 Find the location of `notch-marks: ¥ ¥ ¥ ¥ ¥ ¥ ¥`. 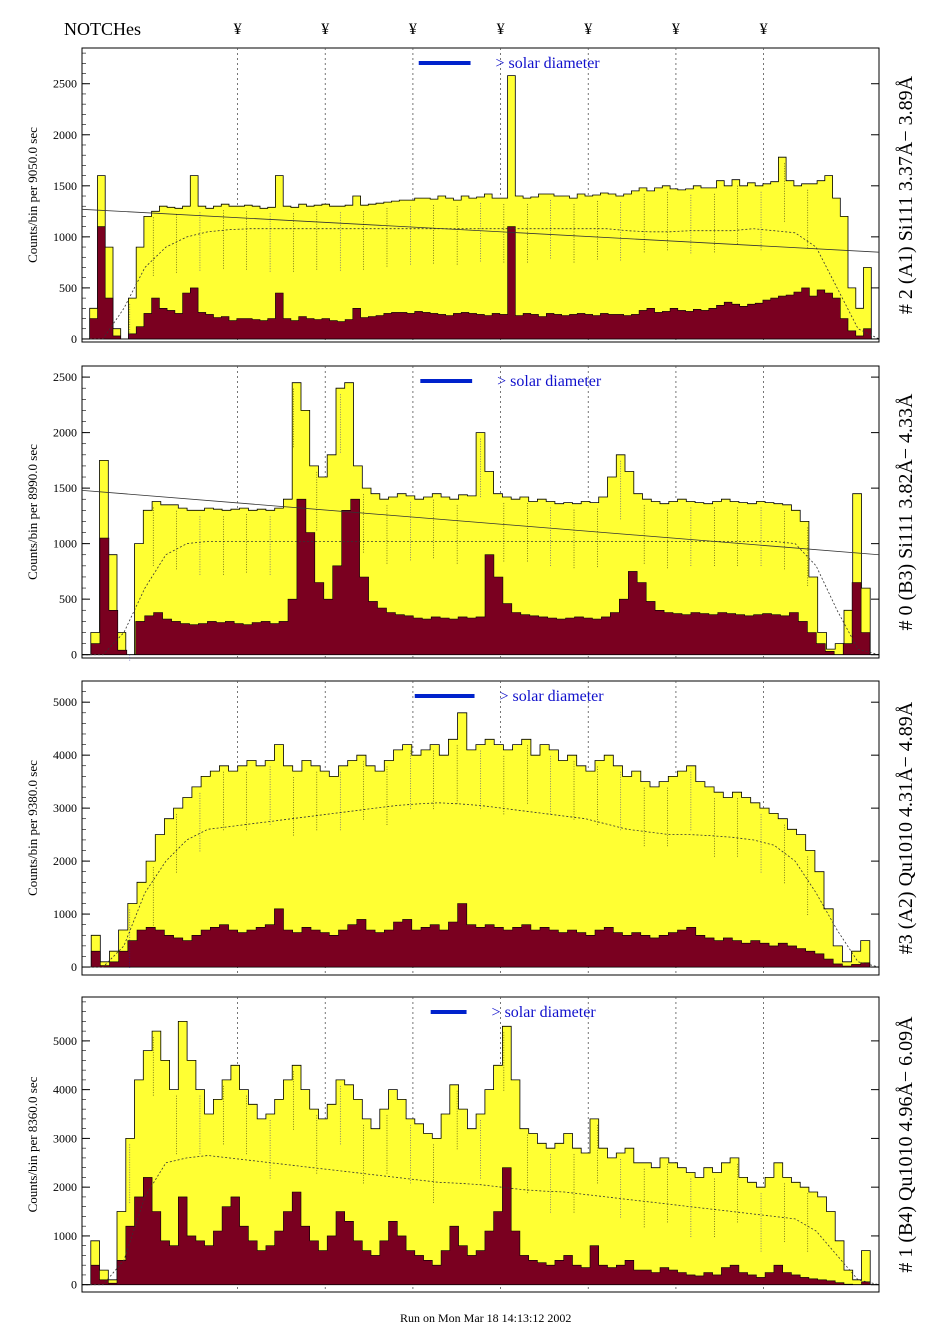

notch-marks: ¥ ¥ ¥ ¥ ¥ ¥ ¥ is located at coordinates (501, 29).